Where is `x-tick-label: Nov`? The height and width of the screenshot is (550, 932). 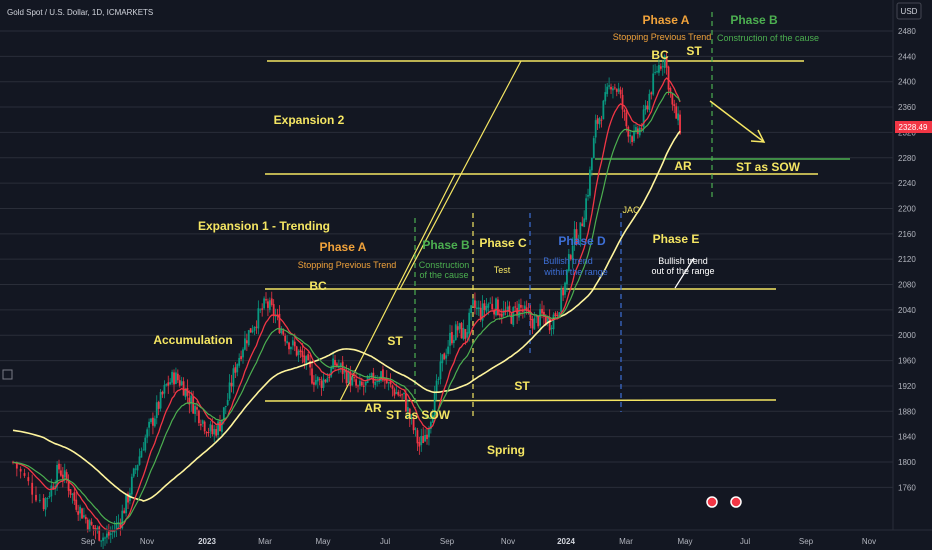 x-tick-label: Nov is located at coordinates (508, 541).